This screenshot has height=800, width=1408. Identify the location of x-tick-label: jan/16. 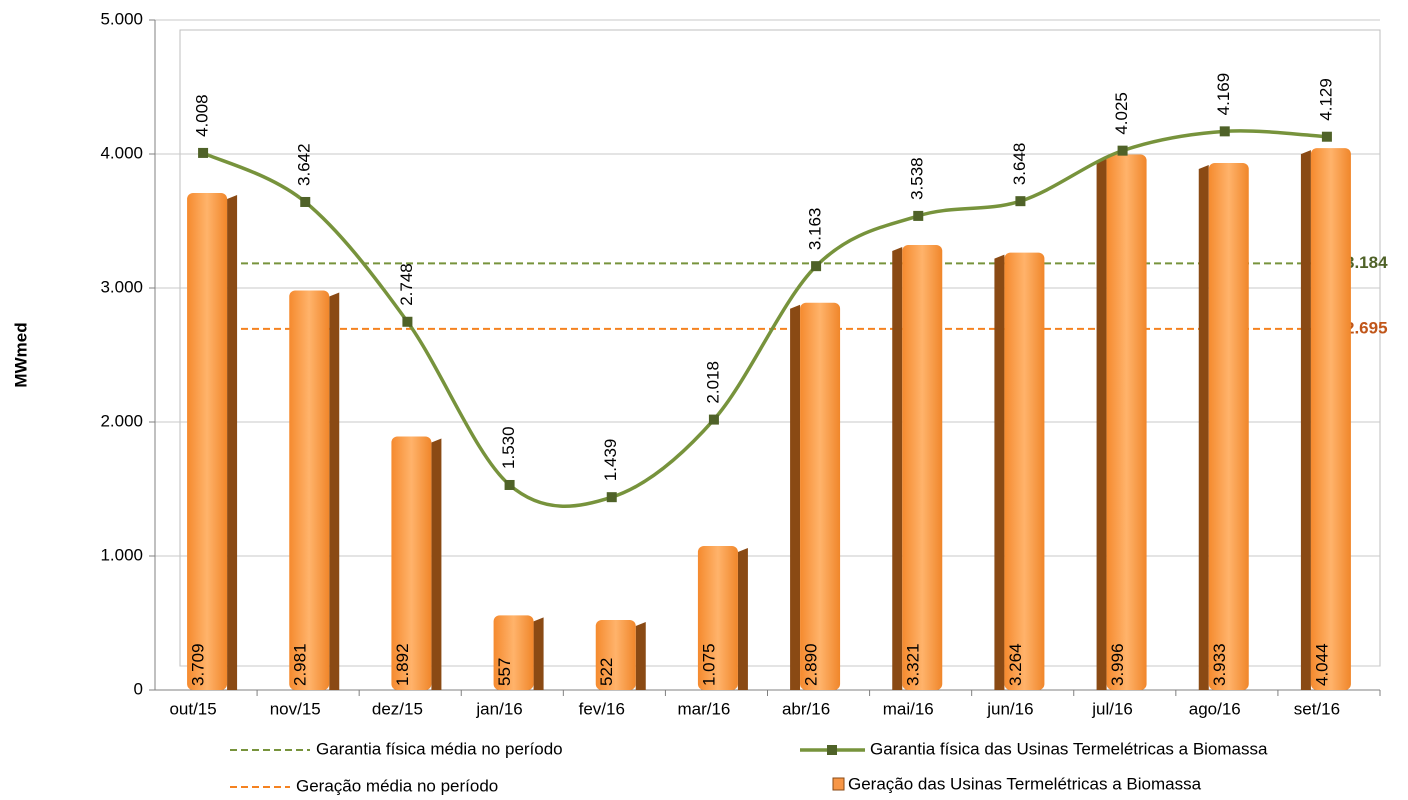
(498, 708).